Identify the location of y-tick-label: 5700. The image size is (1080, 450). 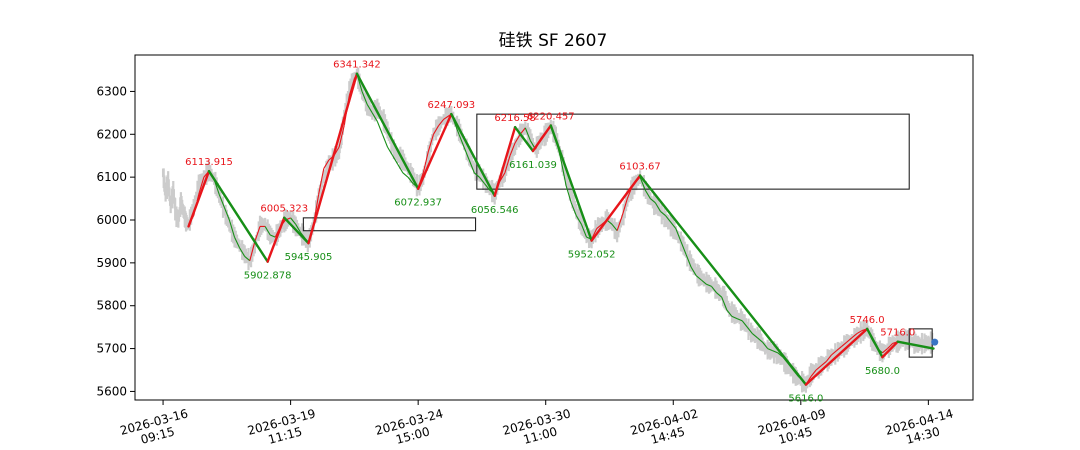
(111, 349).